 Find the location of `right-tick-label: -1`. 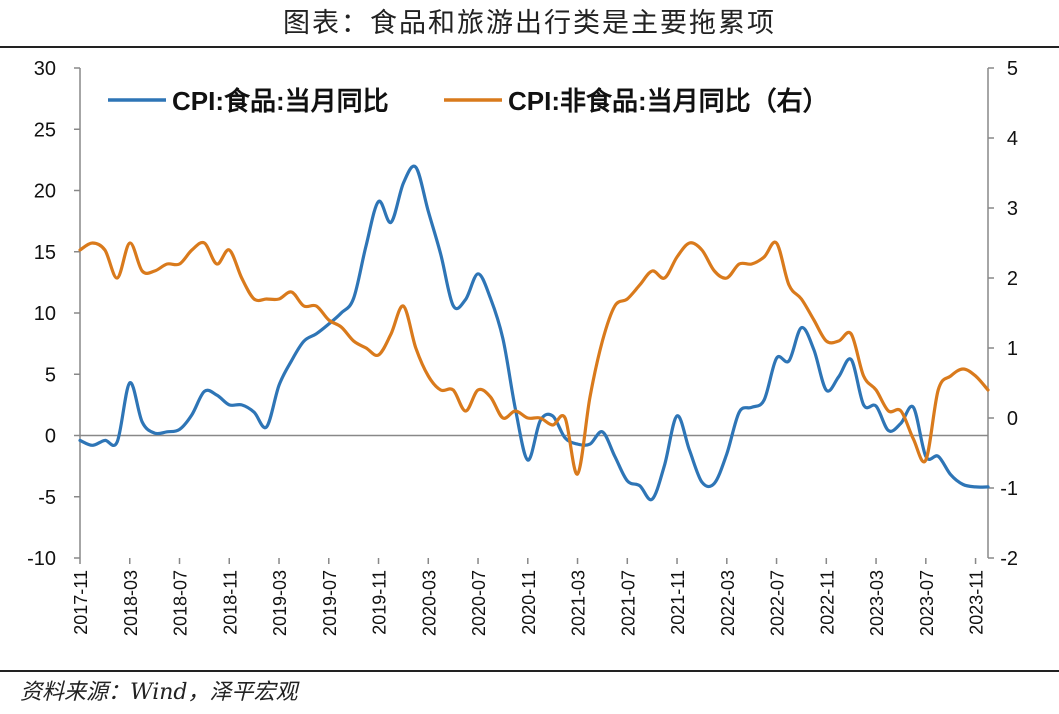

right-tick-label: -1 is located at coordinates (1009, 489).